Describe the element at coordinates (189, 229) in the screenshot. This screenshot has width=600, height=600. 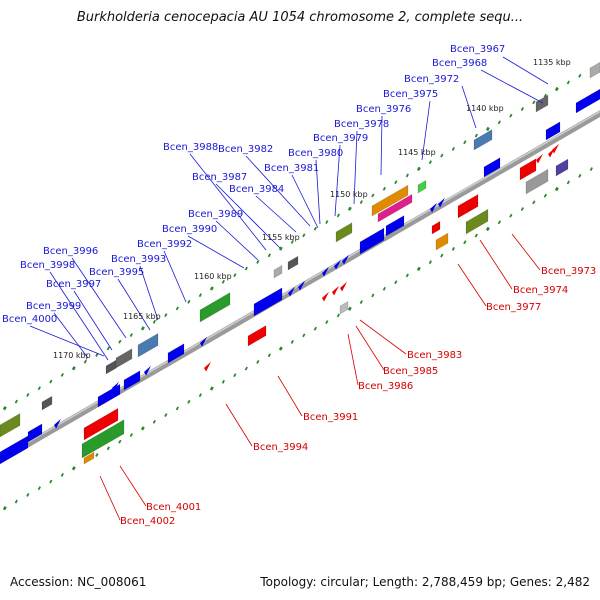
I see `gene-label: Bcen_3990` at that location.